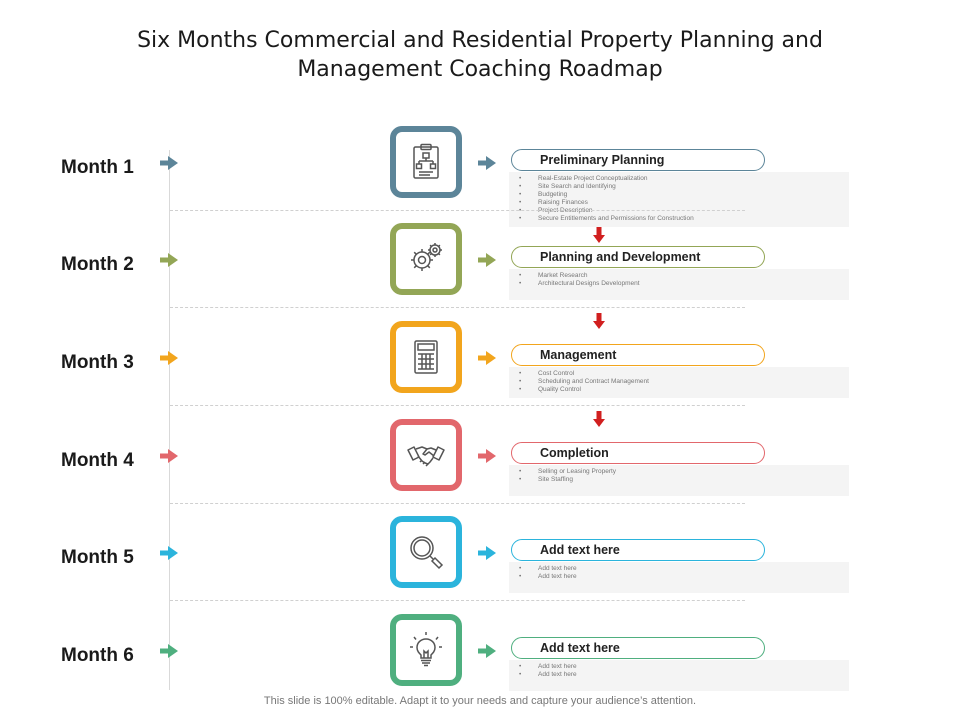 This screenshot has width=960, height=720. What do you see at coordinates (684, 187) in the screenshot?
I see `detail-bullet: Site Search and Identifying` at bounding box center [684, 187].